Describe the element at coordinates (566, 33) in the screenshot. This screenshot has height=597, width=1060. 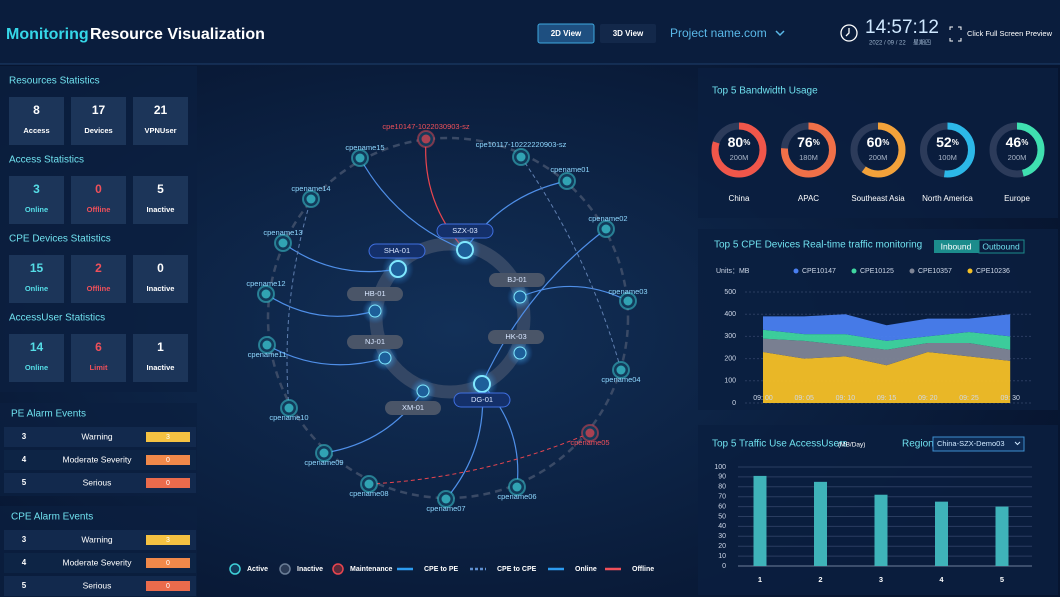
I see `view-button-active` at that location.